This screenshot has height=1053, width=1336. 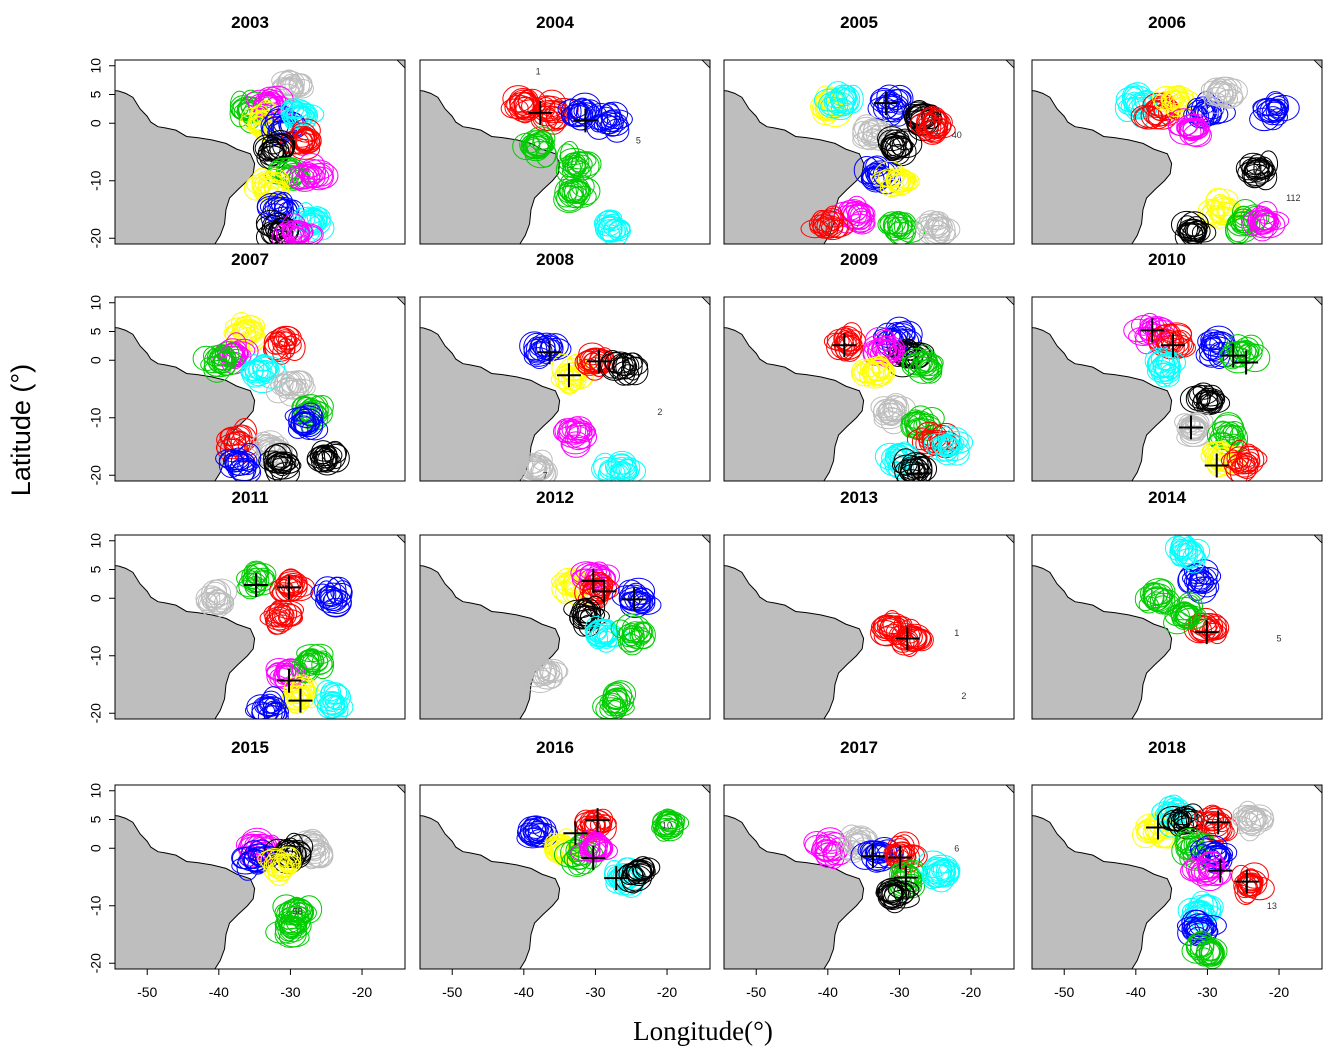 What do you see at coordinates (555, 22) in the screenshot?
I see `panel-title: 2004` at bounding box center [555, 22].